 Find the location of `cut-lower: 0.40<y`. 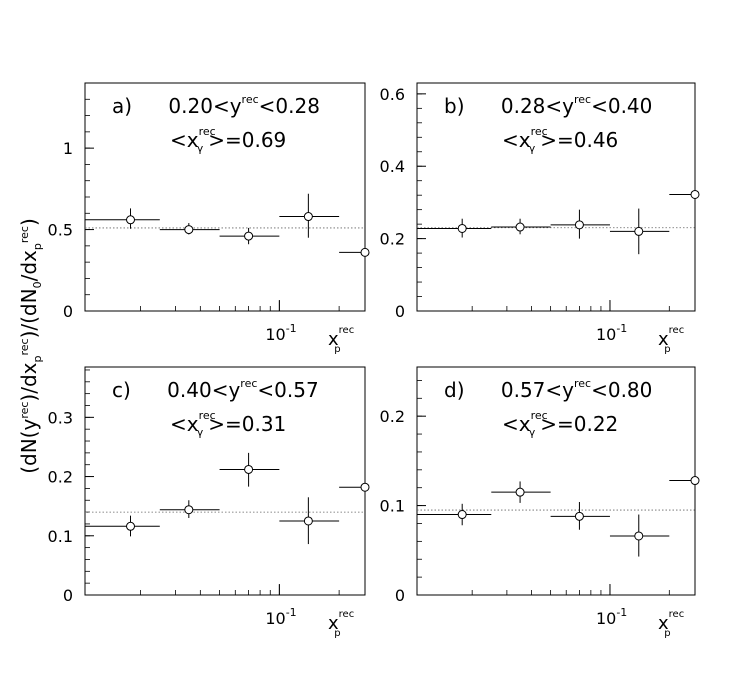

cut-lower: 0.40<y is located at coordinates (201, 390).